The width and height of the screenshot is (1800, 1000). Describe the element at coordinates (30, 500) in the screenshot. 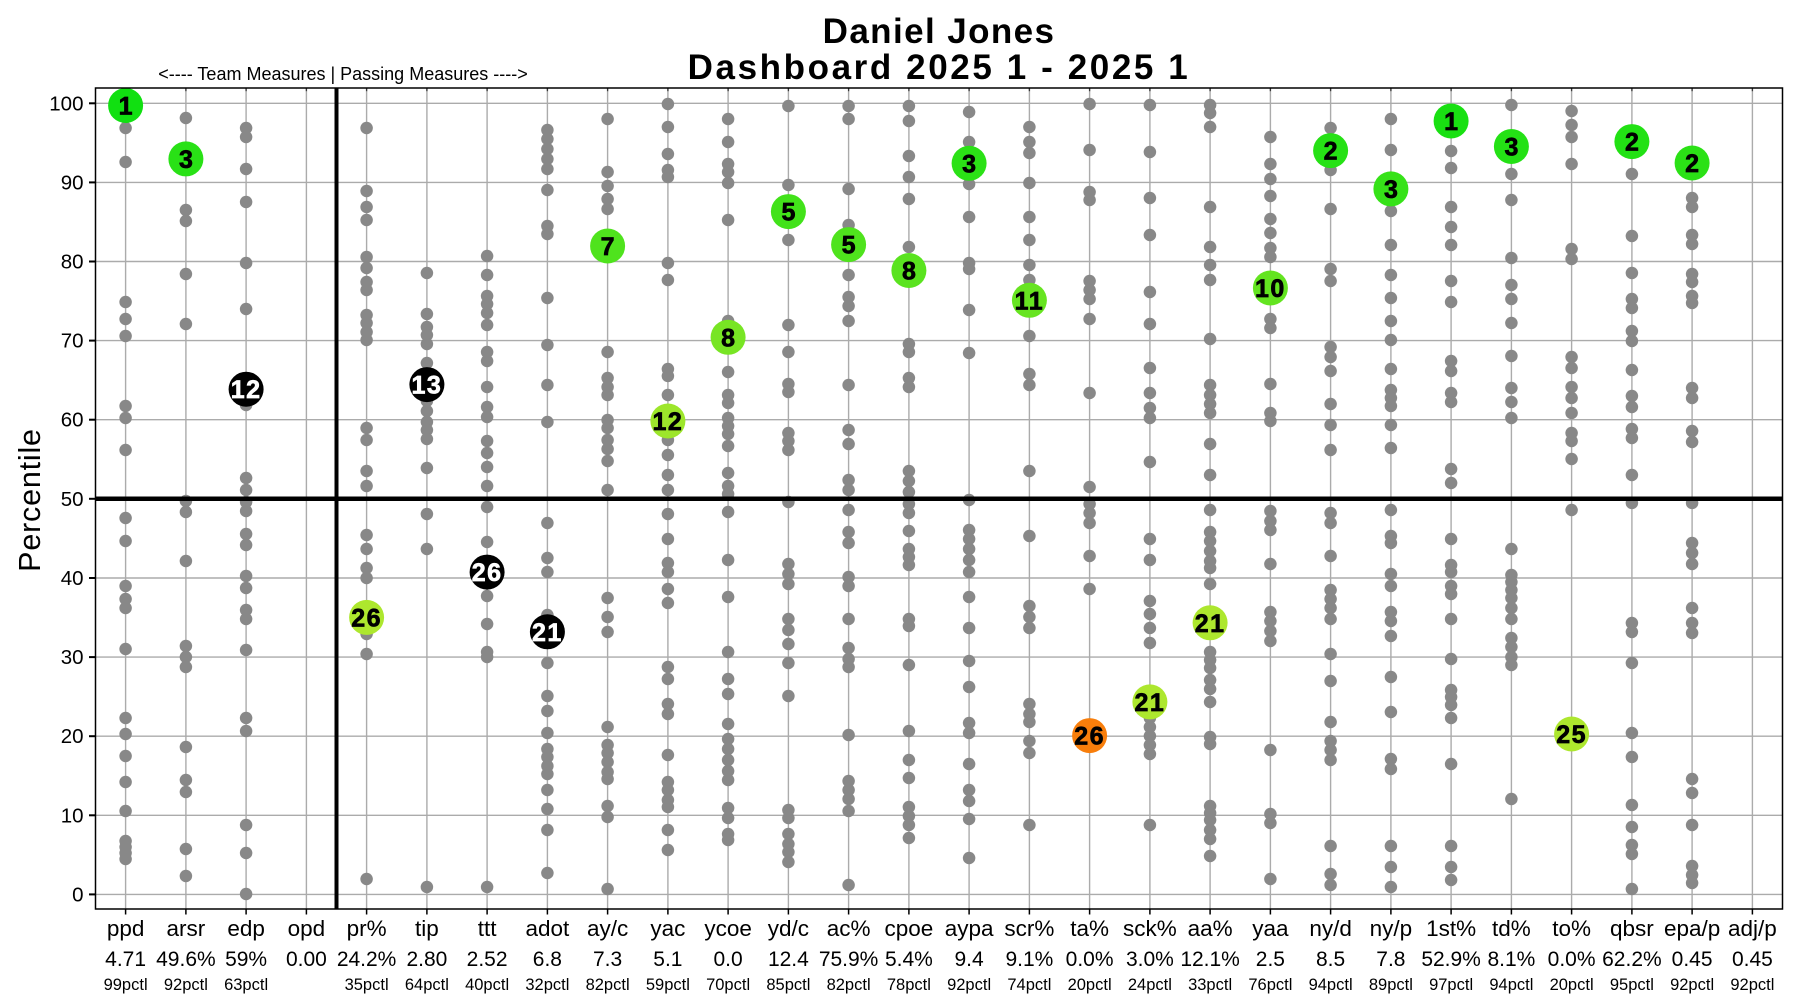

I see `svg-text: Percentile` at that location.